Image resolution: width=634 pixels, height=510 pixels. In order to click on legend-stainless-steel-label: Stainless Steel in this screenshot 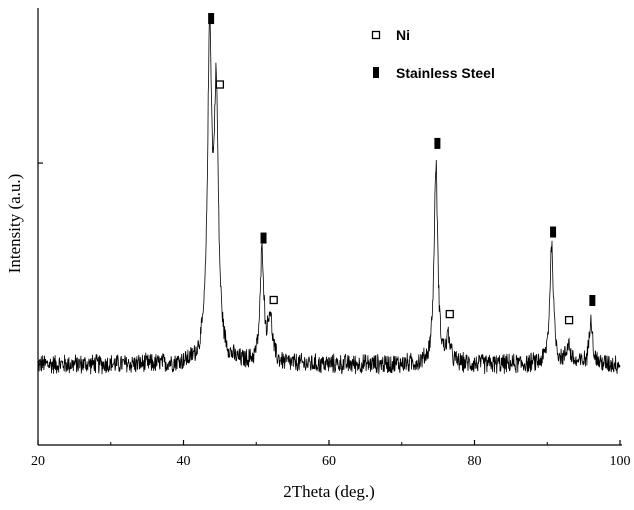, I will do `click(445, 73)`.